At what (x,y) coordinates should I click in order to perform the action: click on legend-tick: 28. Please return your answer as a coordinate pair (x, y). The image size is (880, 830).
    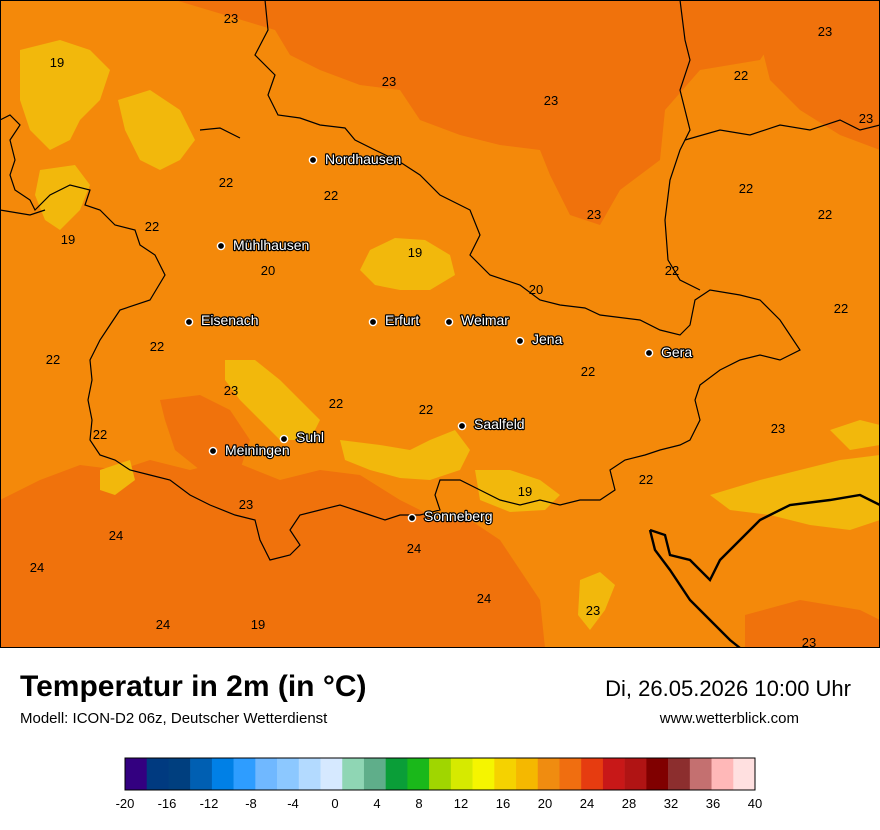
    Looking at the image, I should click on (629, 803).